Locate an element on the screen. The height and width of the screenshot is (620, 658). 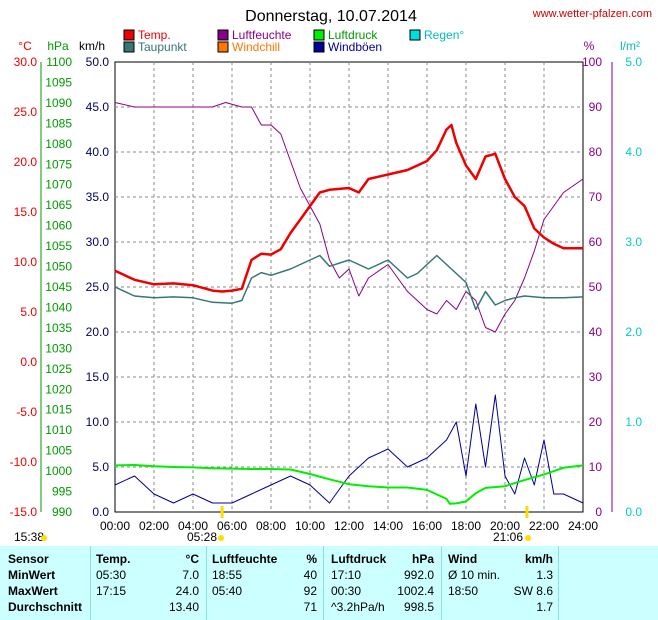
y-tick-pct: 100 is located at coordinates (592, 62).